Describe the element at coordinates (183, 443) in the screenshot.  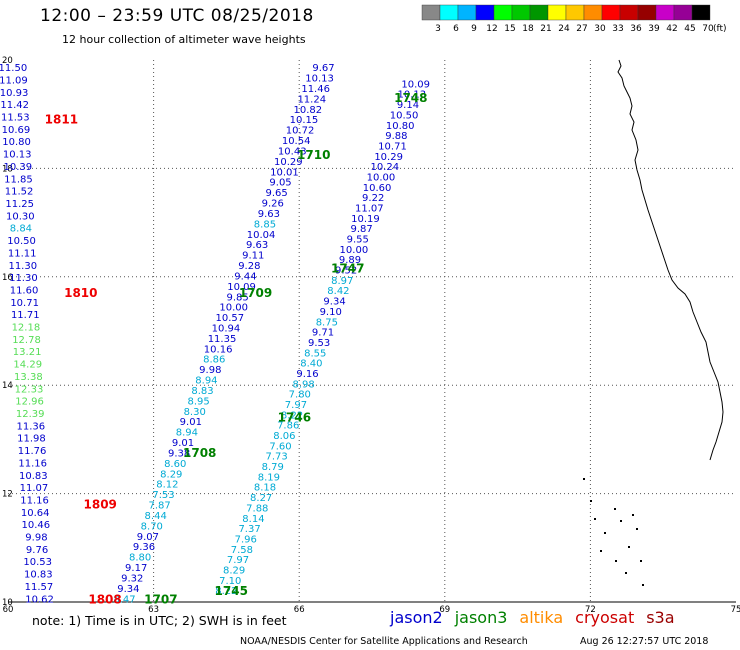
I see `wave-height-value: 9.01` at that location.